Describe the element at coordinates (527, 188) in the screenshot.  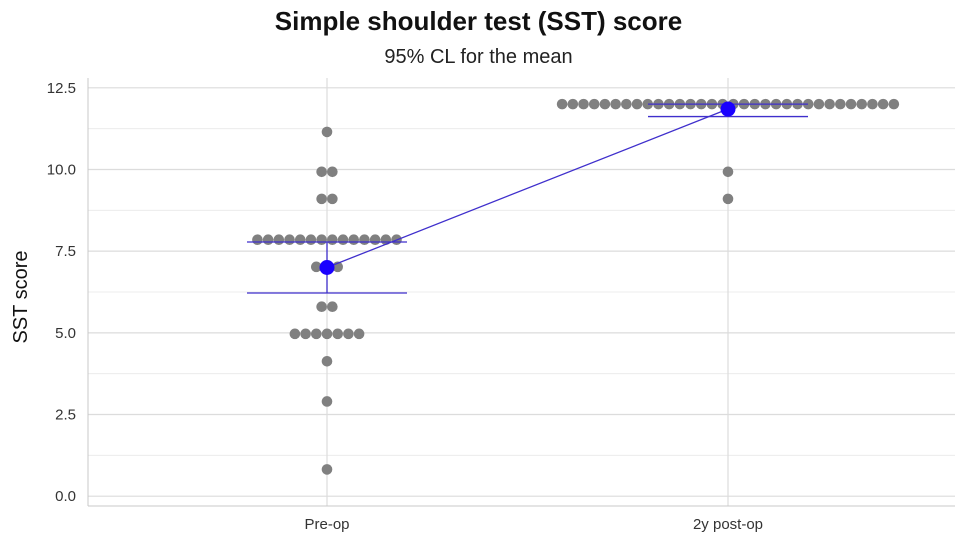
I see `mean-connector-line` at that location.